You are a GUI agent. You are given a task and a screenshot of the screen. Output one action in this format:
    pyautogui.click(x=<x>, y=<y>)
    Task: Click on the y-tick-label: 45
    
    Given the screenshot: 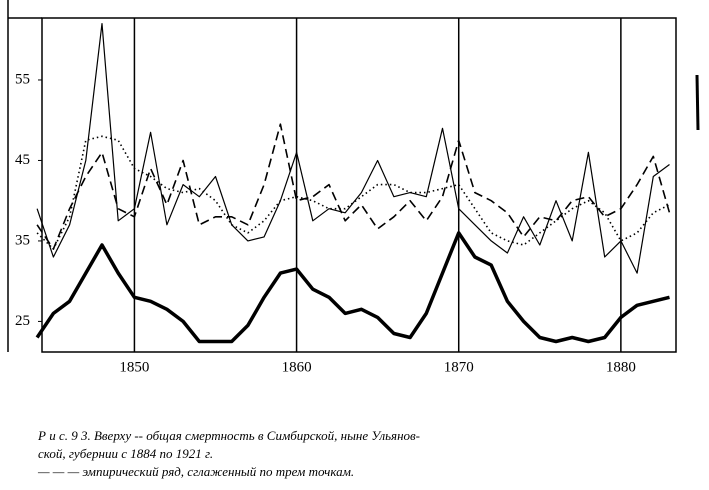 What is the action you would take?
    pyautogui.click(x=22, y=160)
    